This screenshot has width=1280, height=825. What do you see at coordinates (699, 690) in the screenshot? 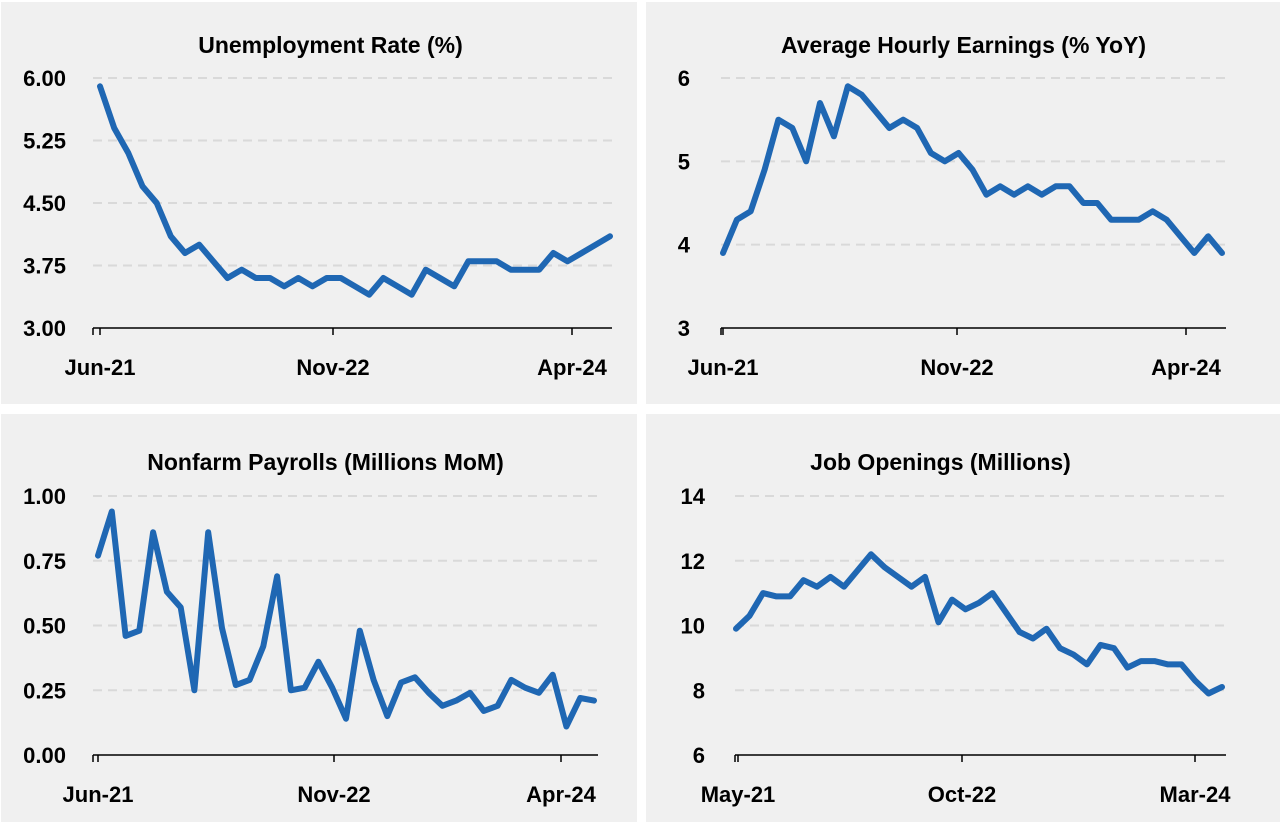
I see `y-tick-label: 8` at bounding box center [699, 690].